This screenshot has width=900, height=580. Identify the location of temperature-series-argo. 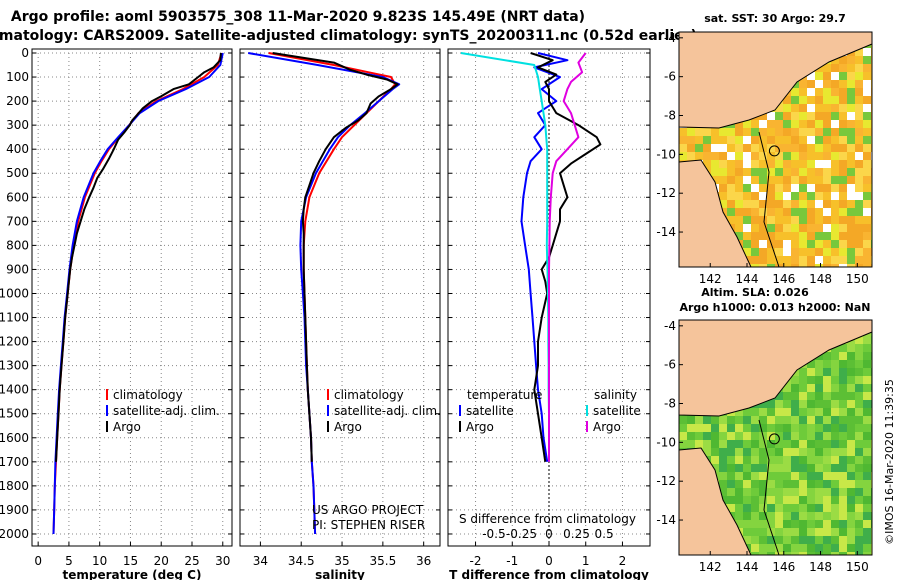
(138, 257).